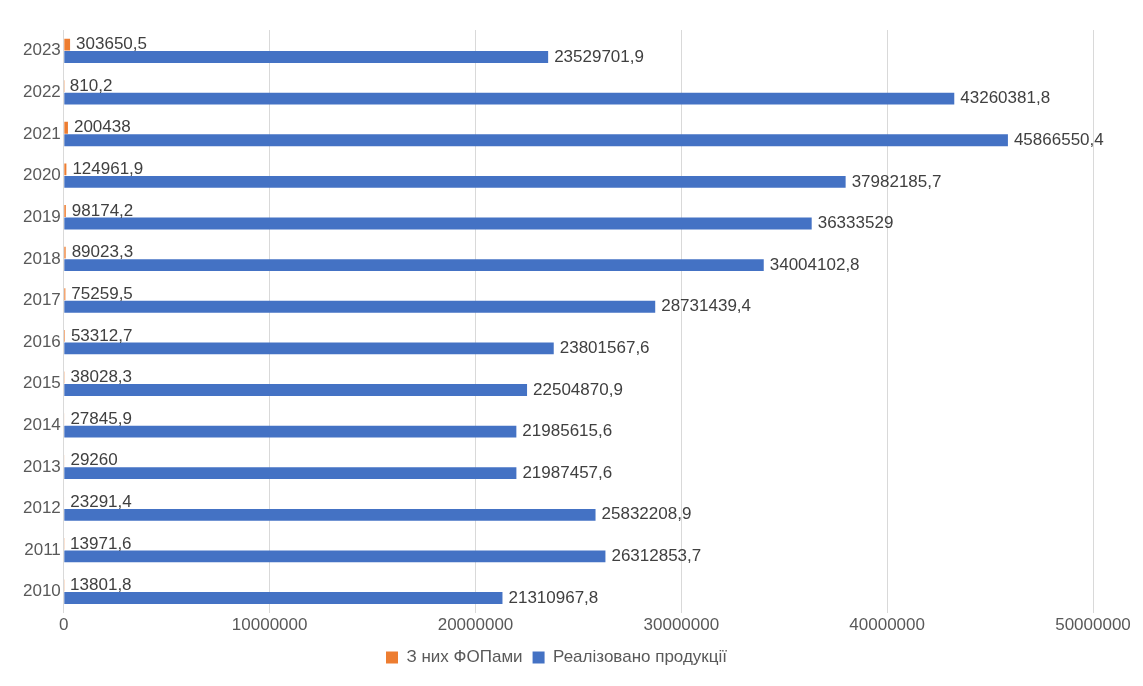  Describe the element at coordinates (706, 306) in the screenshot. I see `data-label: 28731439,4` at that location.